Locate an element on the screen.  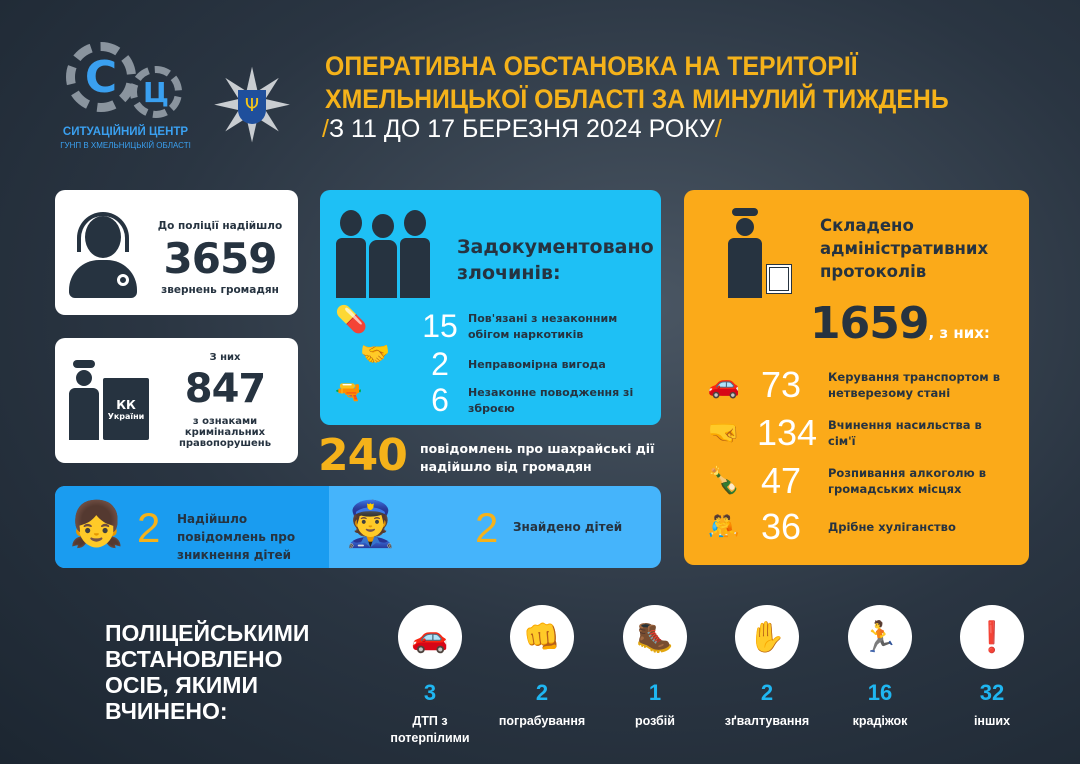
crime-value: 2 is located at coordinates (440, 364).